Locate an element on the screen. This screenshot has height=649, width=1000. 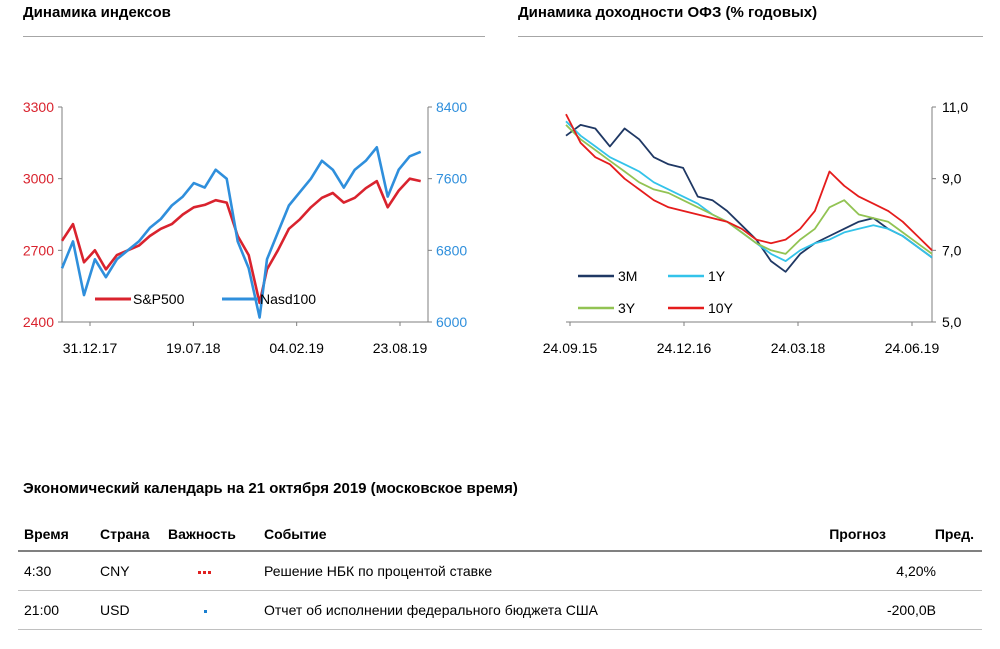
x-tick-label: 24.09.15 is located at coordinates (570, 348).